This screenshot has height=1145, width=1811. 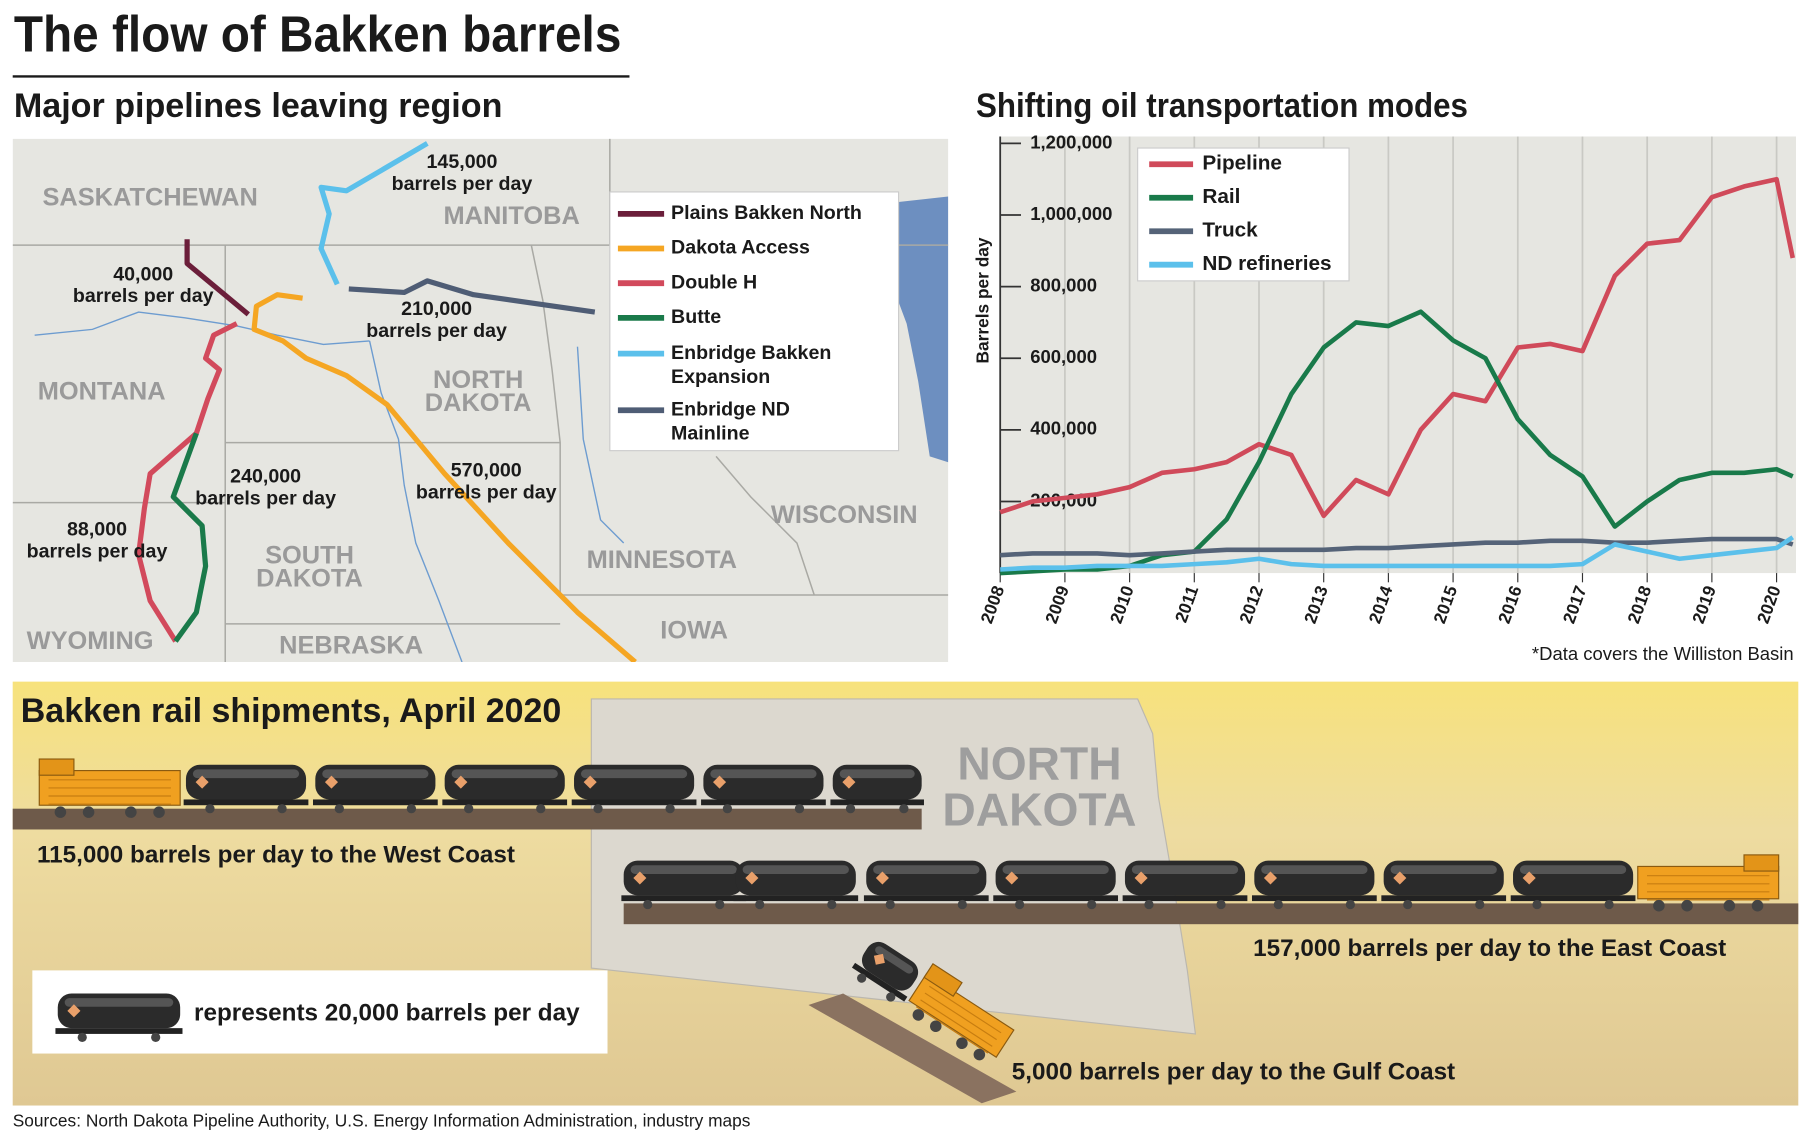 What do you see at coordinates (1071, 213) in the screenshot?
I see `y-tick-label: 1,000,000` at bounding box center [1071, 213].